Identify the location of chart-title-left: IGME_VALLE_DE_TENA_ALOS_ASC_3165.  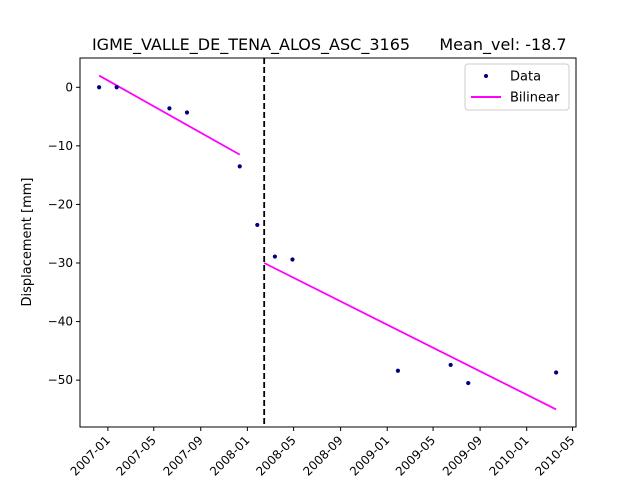
(251, 45).